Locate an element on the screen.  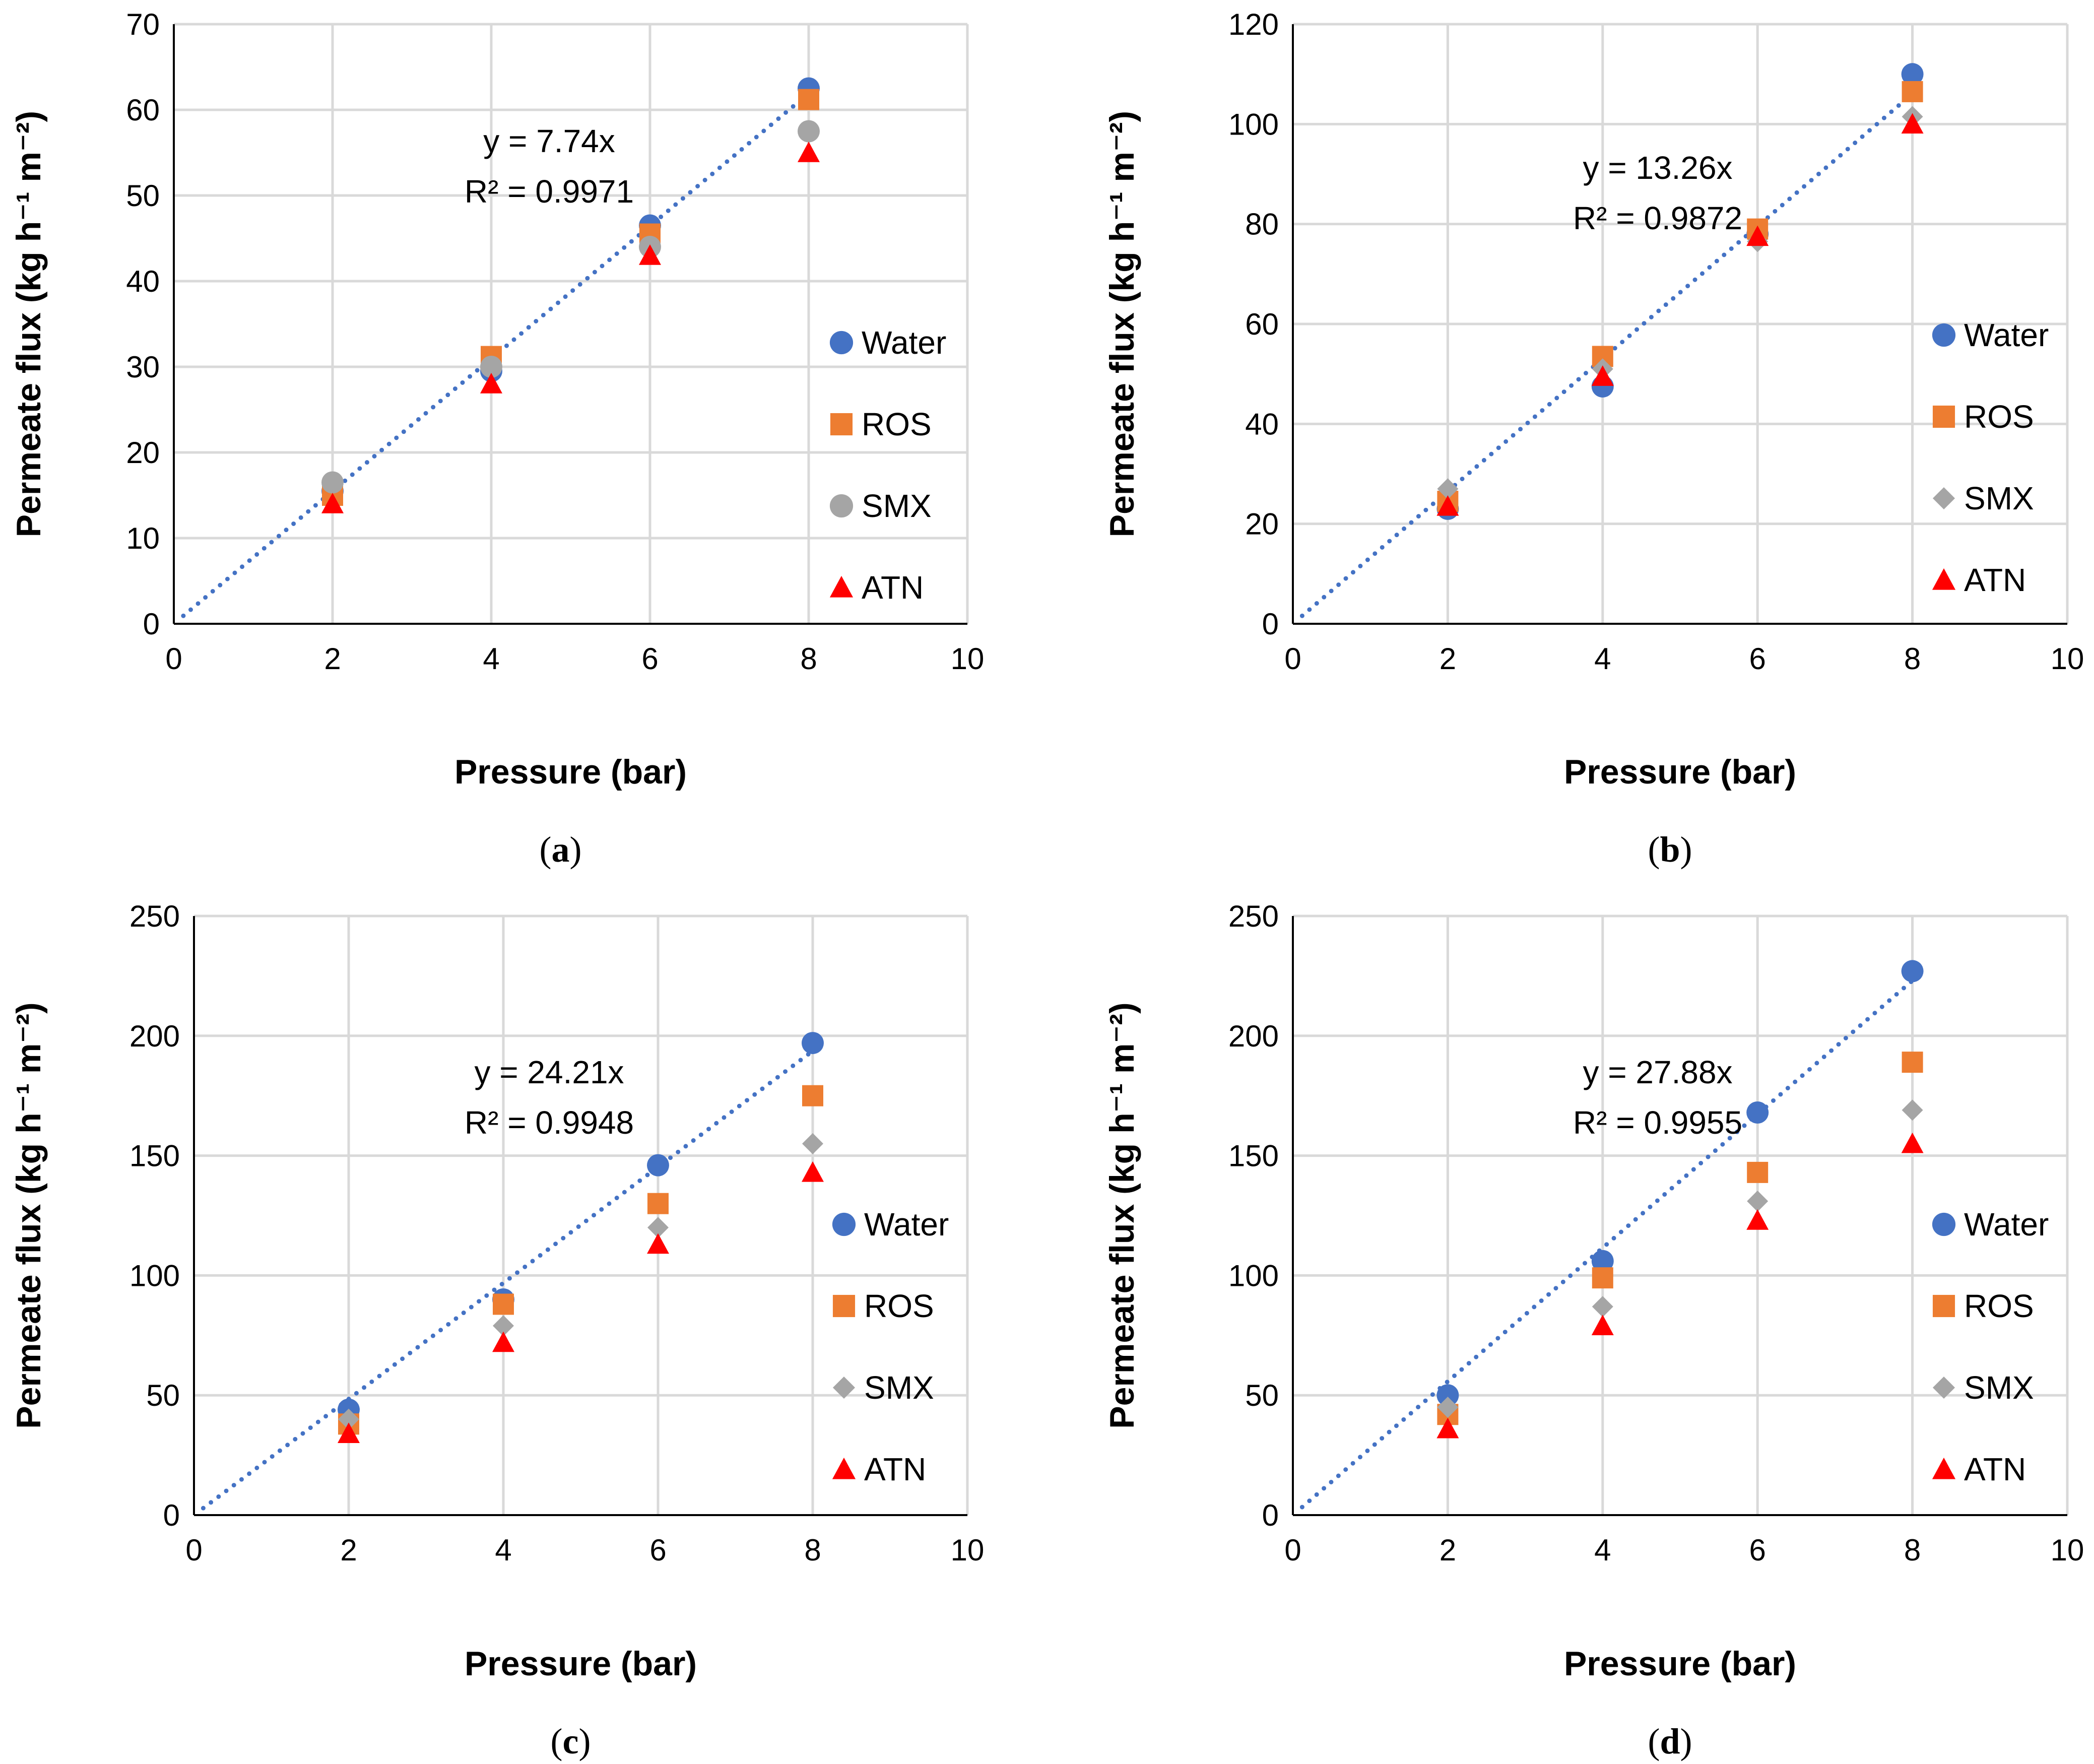
trendline-r-squared: R² = 0.9971 is located at coordinates (549, 191).